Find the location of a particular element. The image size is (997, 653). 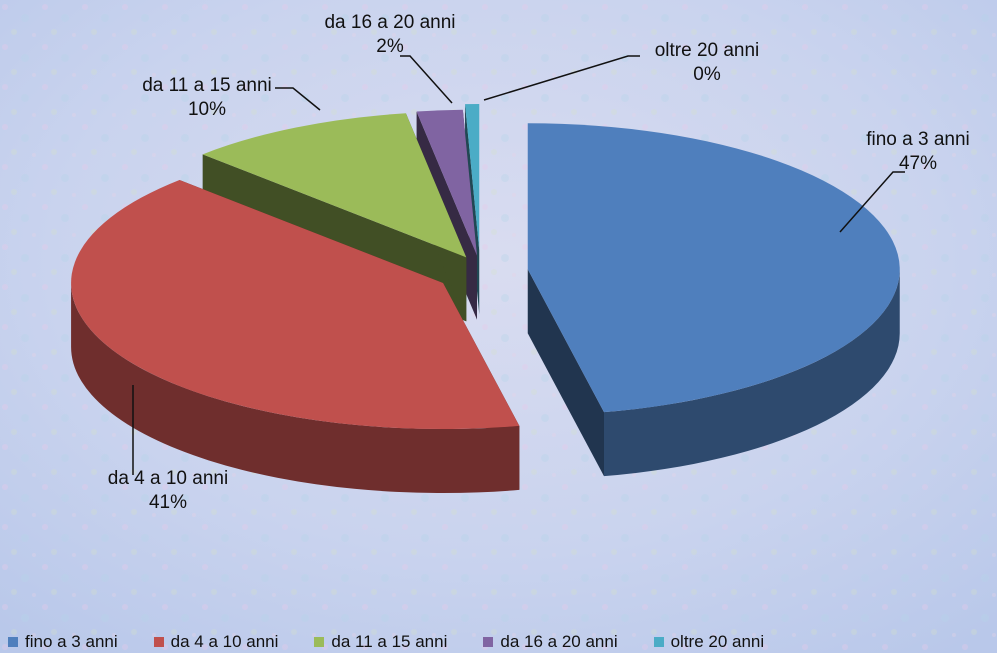

data-label-category: da 4 a 10 anni is located at coordinates (168, 478).